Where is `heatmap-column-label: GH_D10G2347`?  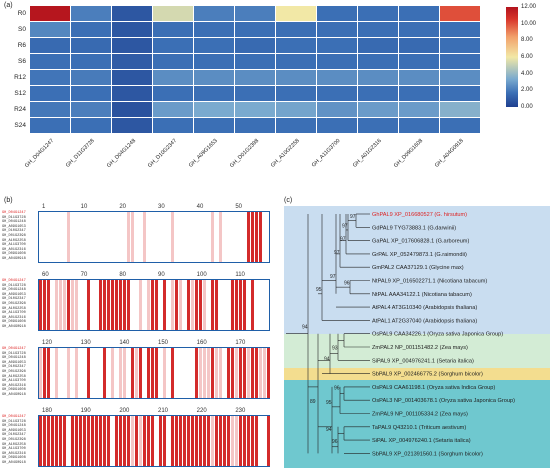
heatmap-column-label: GH_D10G2347 is located at coordinates (162, 154).